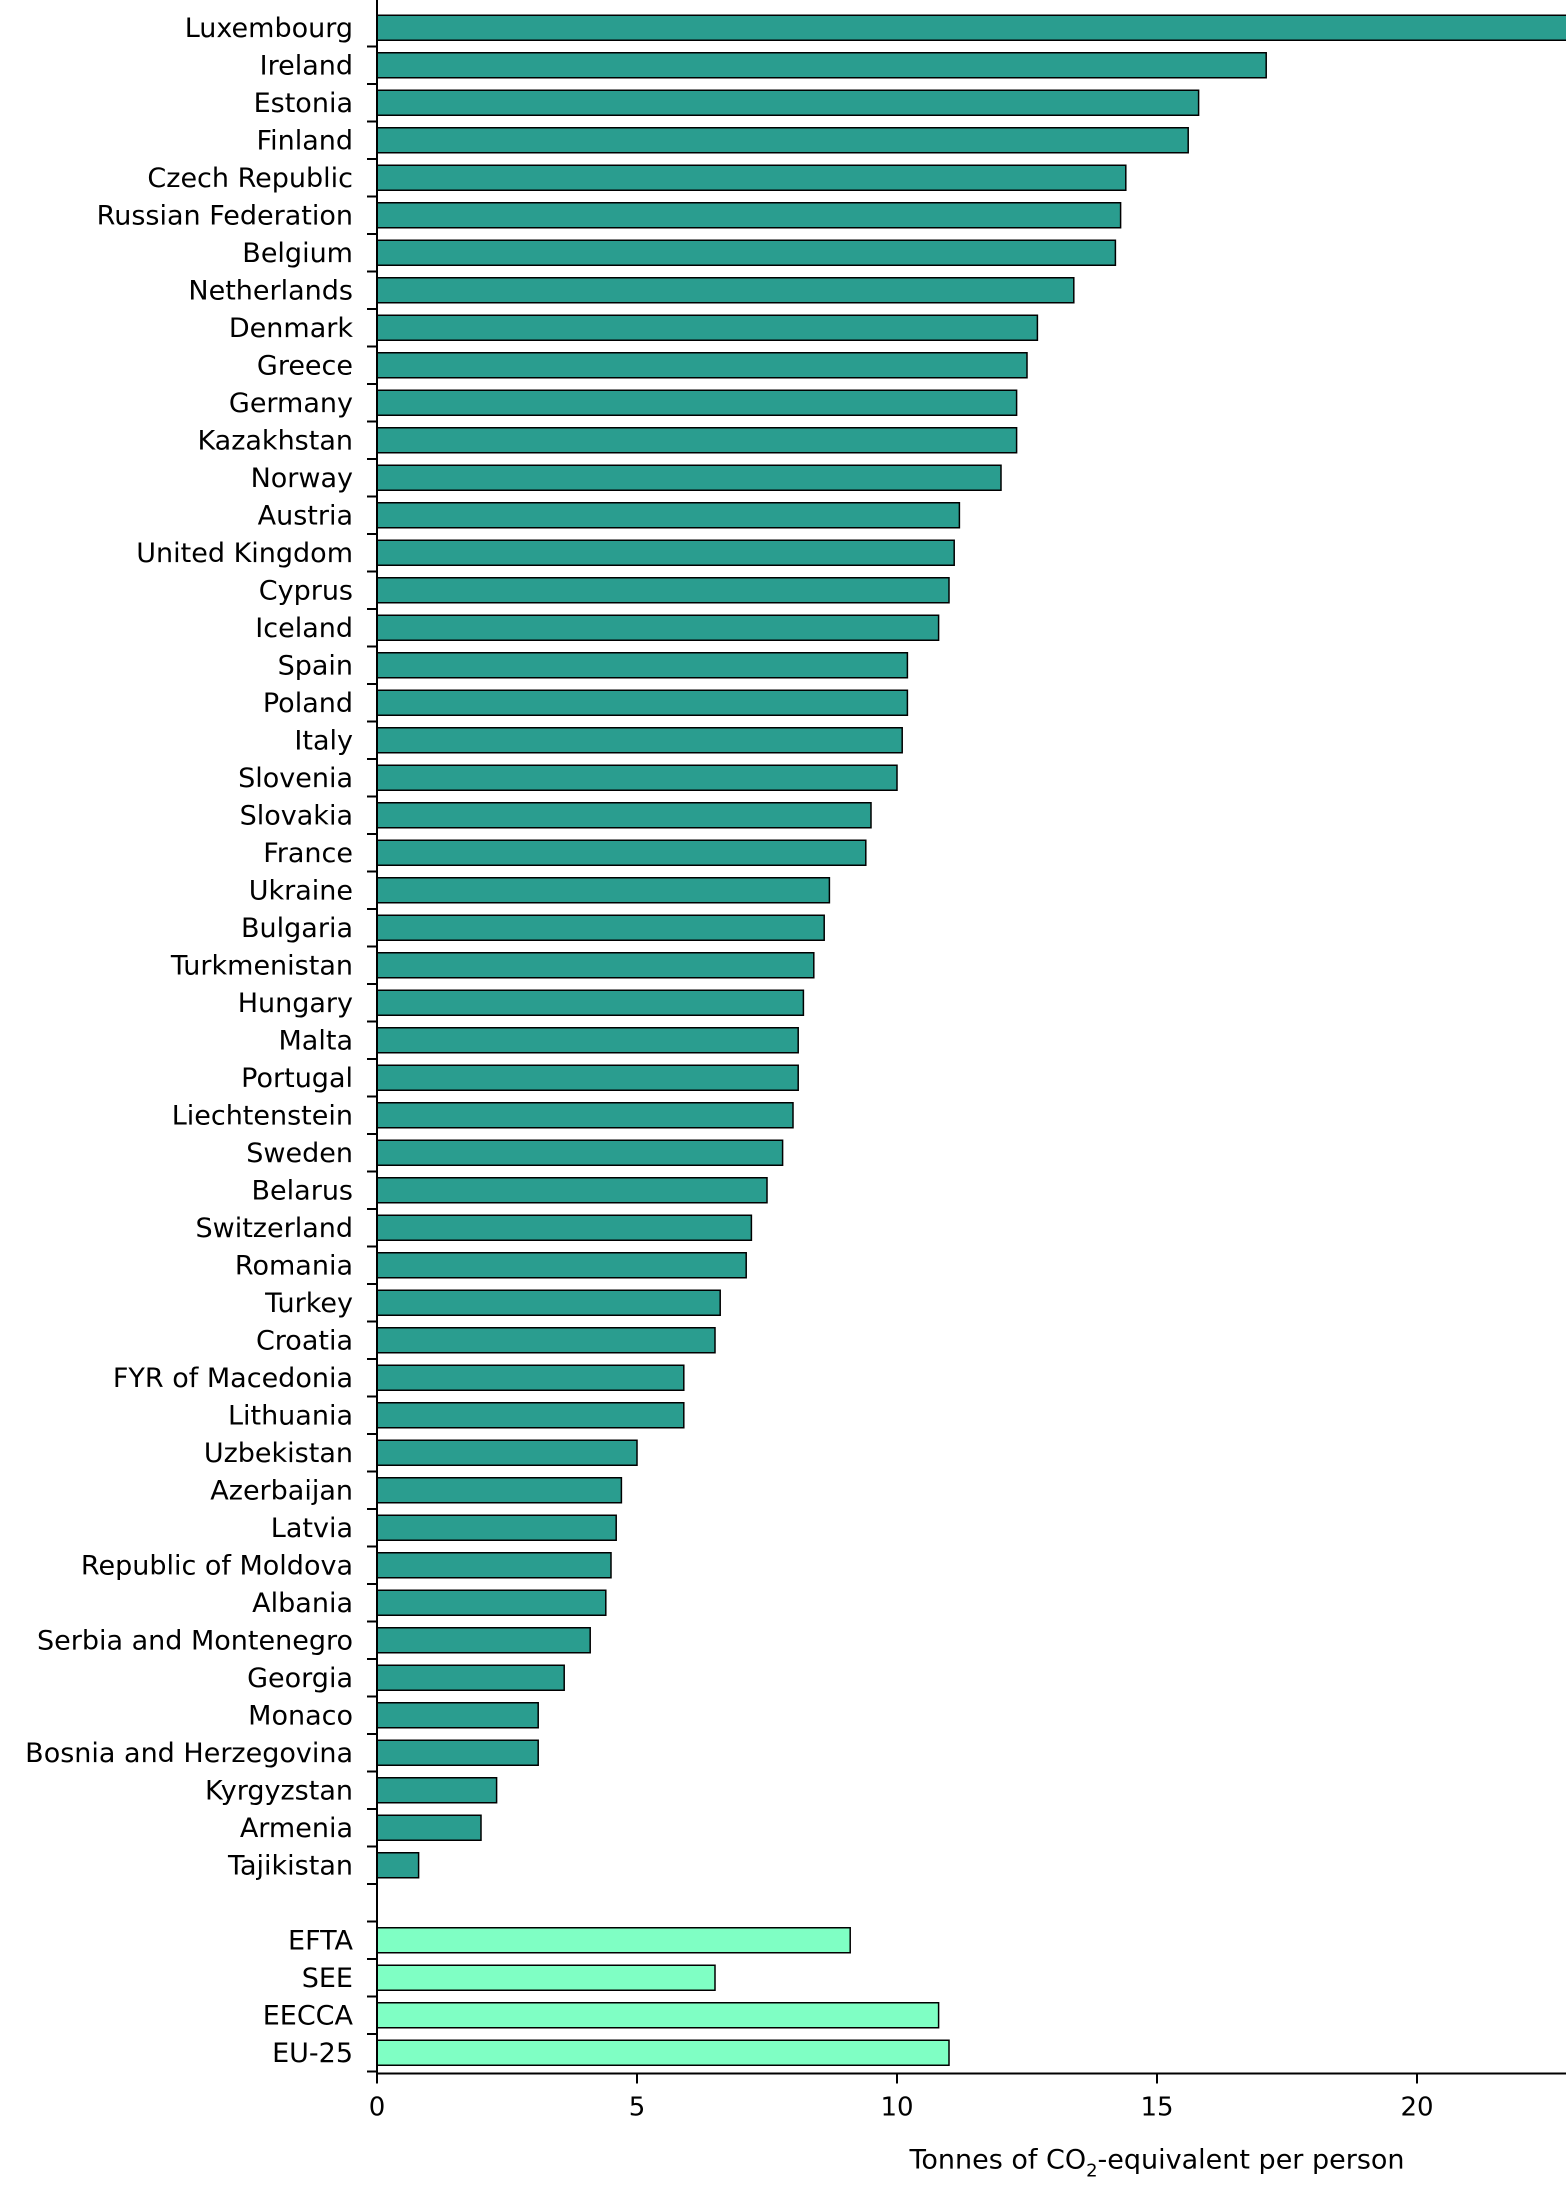 This screenshot has width=1566, height=2201. Describe the element at coordinates (281, 1490) in the screenshot. I see `category-label: Azerbaijan` at that location.